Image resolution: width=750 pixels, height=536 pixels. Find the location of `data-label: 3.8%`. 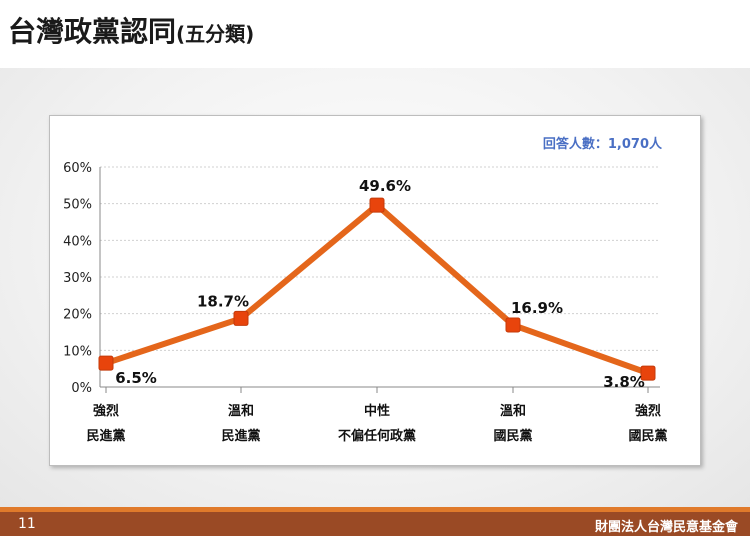

data-label: 3.8% is located at coordinates (624, 382).